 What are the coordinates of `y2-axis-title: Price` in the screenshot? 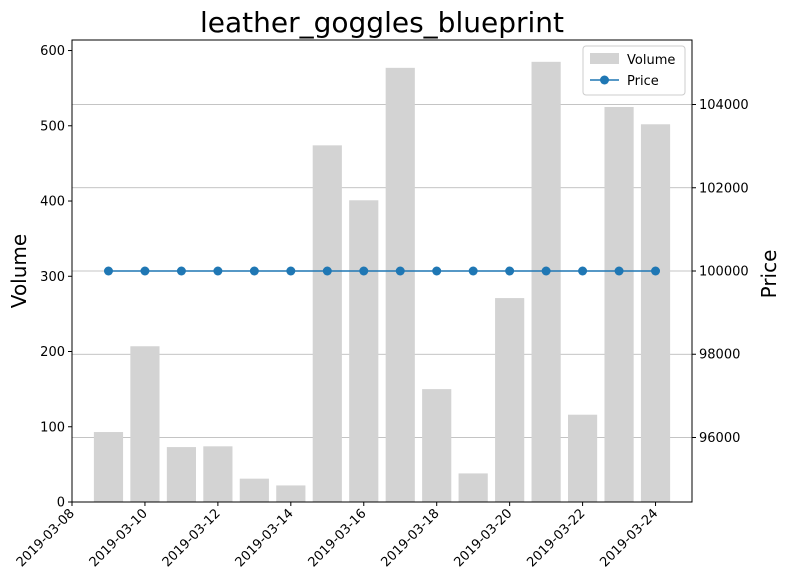 It's located at (769, 274).